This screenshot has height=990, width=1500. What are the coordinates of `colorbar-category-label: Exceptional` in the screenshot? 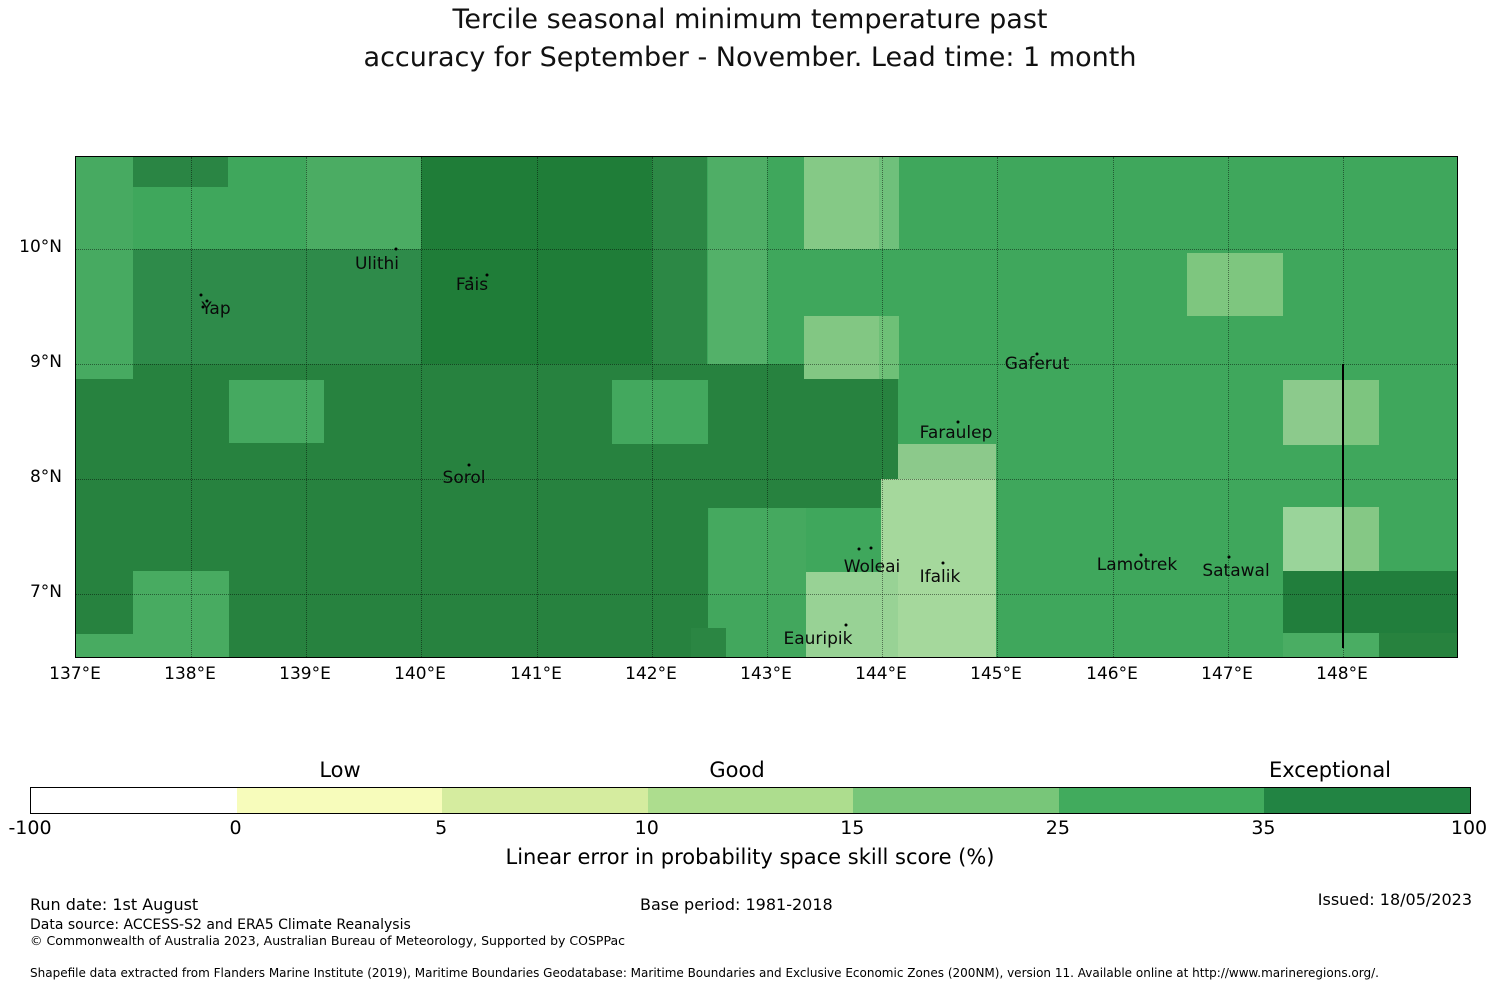 It's located at (1330, 770).